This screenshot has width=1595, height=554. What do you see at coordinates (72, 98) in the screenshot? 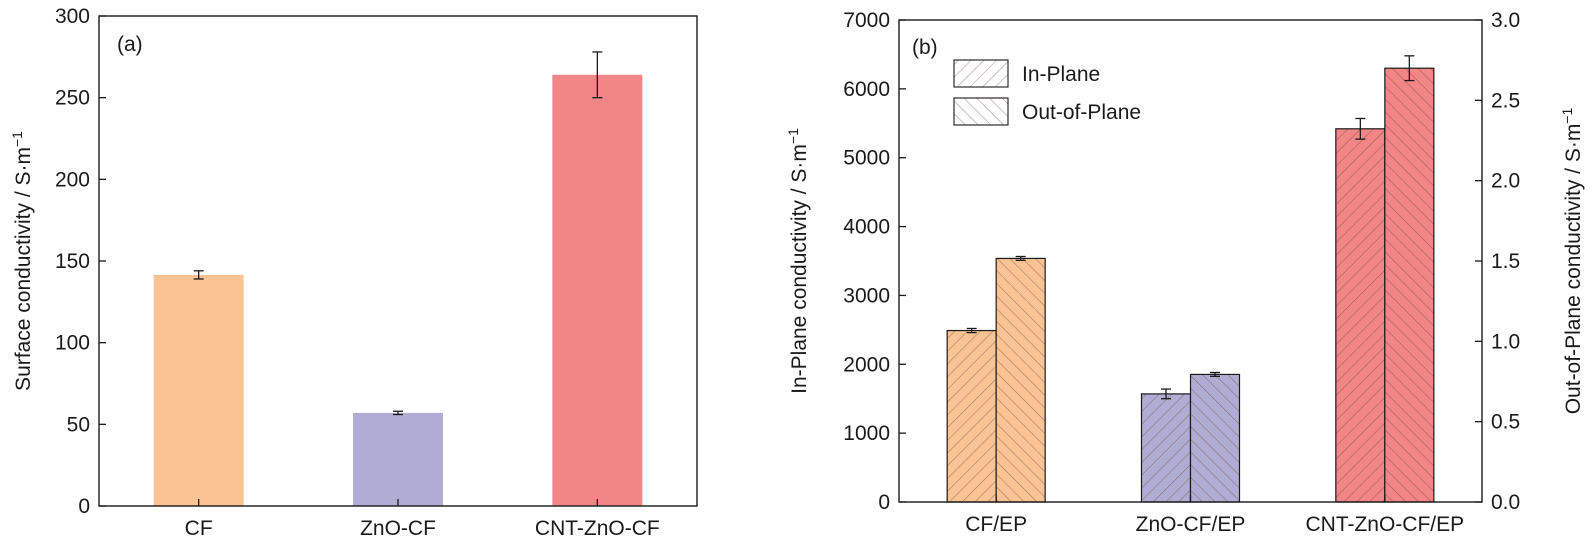
I see `panel-a-y-tick-label: 250` at bounding box center [72, 98].